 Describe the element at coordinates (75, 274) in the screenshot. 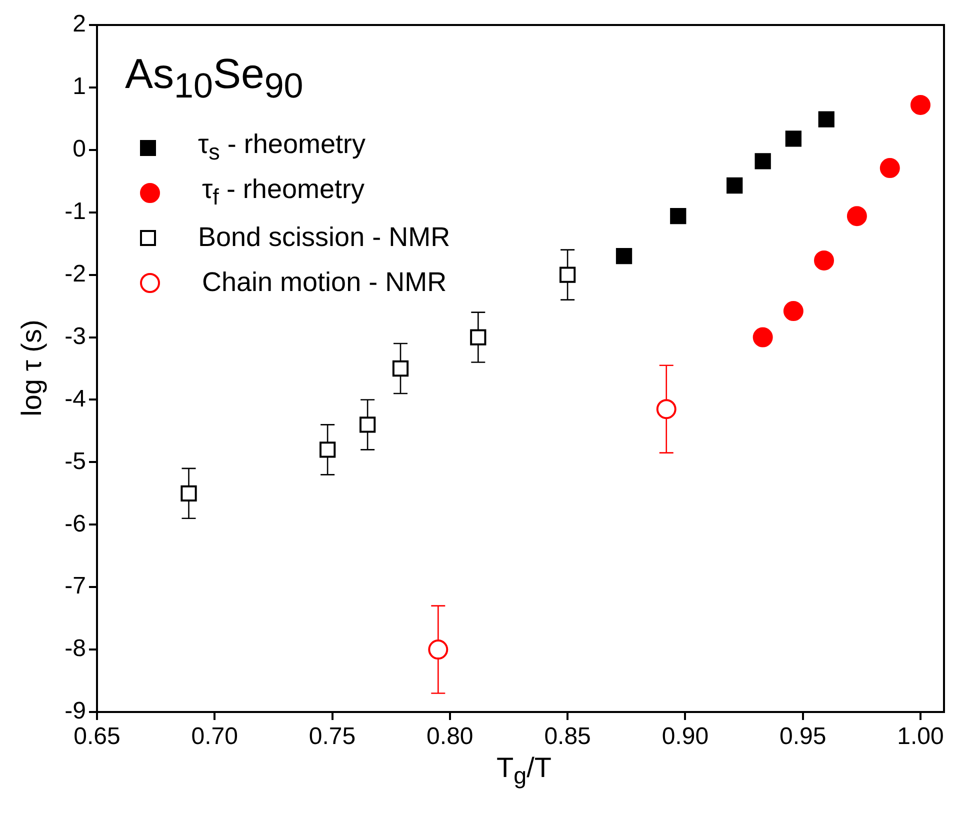

I see `y-tick-label: -2` at that location.